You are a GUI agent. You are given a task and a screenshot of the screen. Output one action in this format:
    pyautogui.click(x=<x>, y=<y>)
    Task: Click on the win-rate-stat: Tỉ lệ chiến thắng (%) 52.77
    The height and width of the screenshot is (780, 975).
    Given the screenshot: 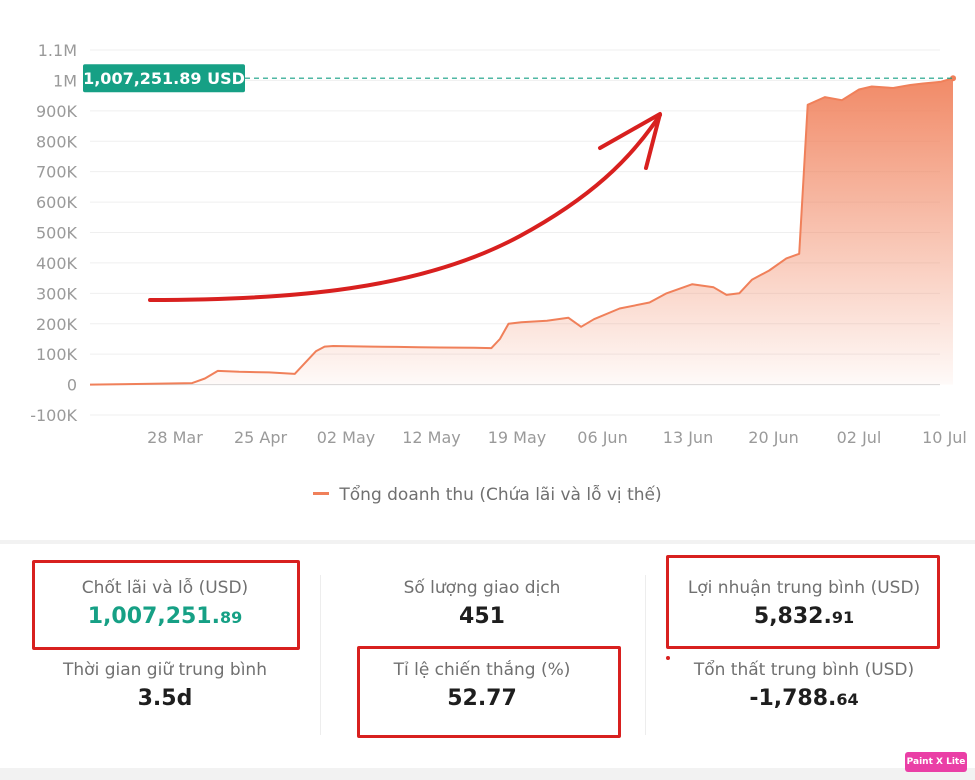 What is the action you would take?
    pyautogui.click(x=482, y=685)
    